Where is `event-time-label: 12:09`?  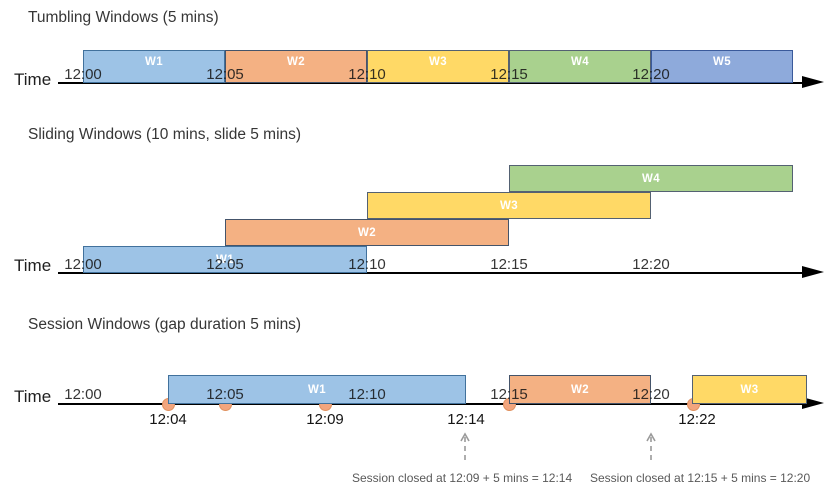
event-time-label: 12:09 is located at coordinates (325, 419).